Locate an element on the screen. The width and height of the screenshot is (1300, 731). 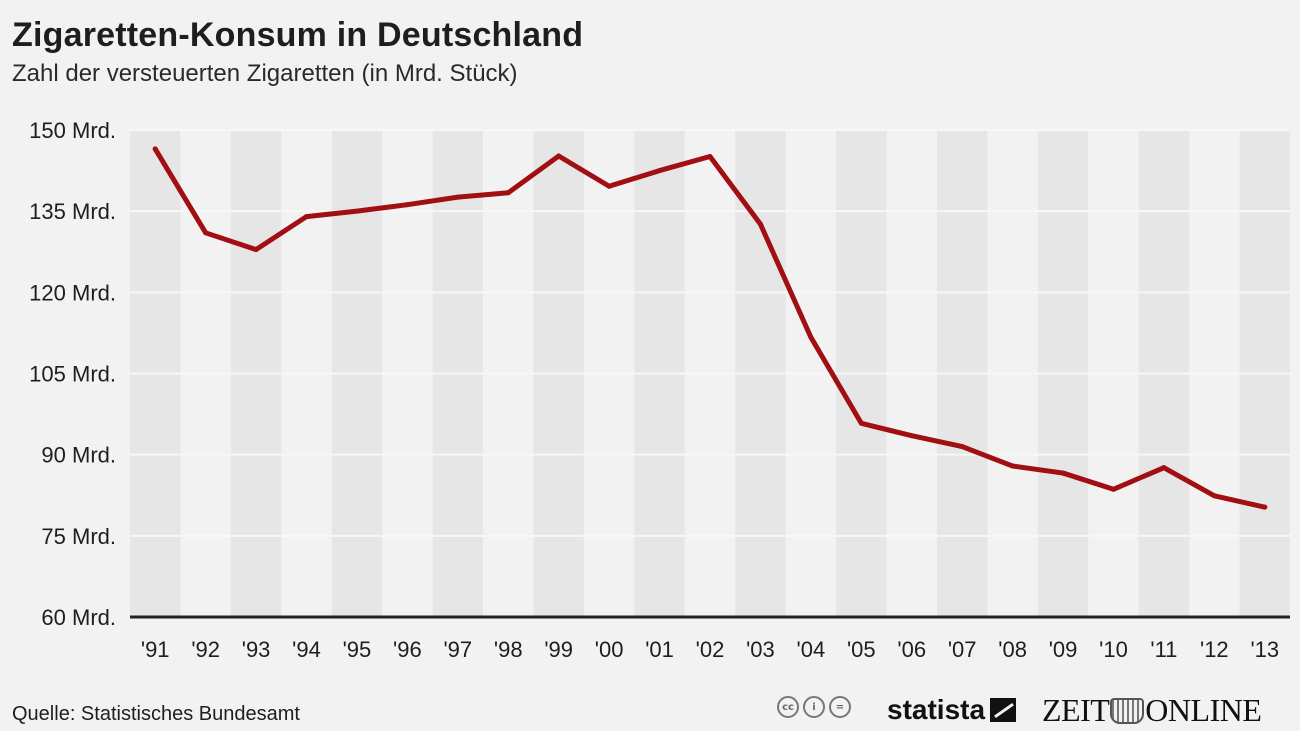
x-tick-label: '98 is located at coordinates (508, 649).